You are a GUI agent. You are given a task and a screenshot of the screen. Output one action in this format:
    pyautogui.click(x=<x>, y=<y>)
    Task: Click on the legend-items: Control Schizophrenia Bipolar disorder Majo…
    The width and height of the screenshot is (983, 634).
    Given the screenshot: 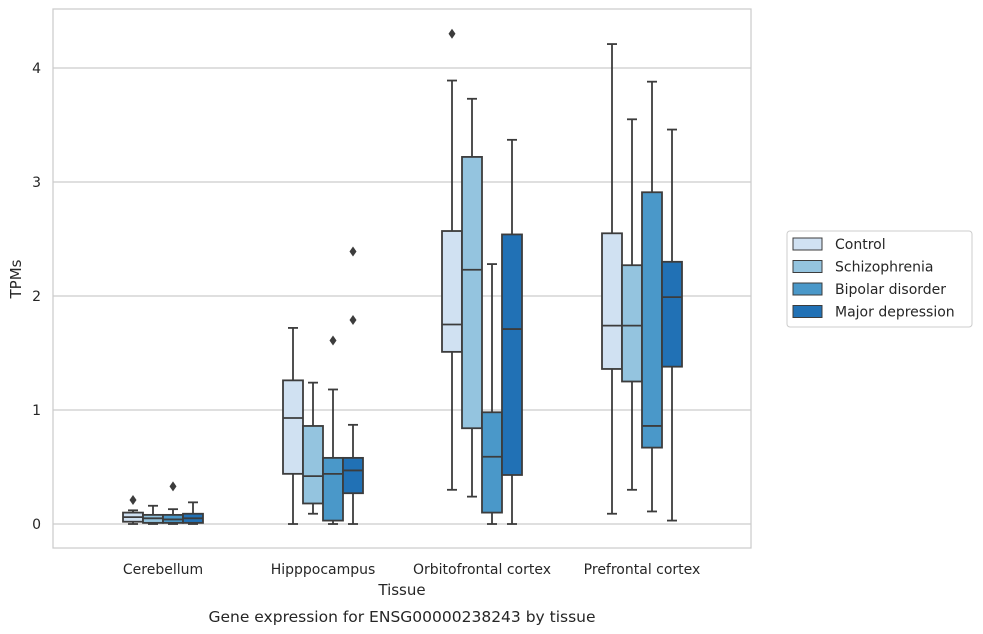 What is the action you would take?
    pyautogui.click(x=873, y=279)
    